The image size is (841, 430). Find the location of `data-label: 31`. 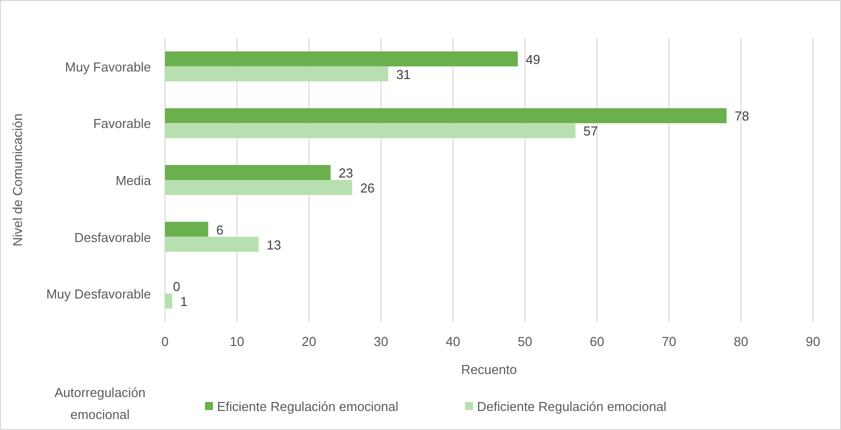

data-label: 31 is located at coordinates (403, 74).